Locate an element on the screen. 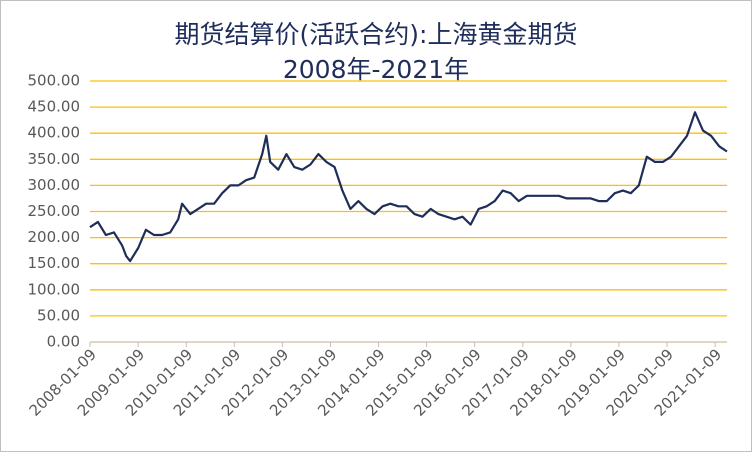 The height and width of the screenshot is (452, 752). y-tick-label: 0.00 is located at coordinates (63, 342).